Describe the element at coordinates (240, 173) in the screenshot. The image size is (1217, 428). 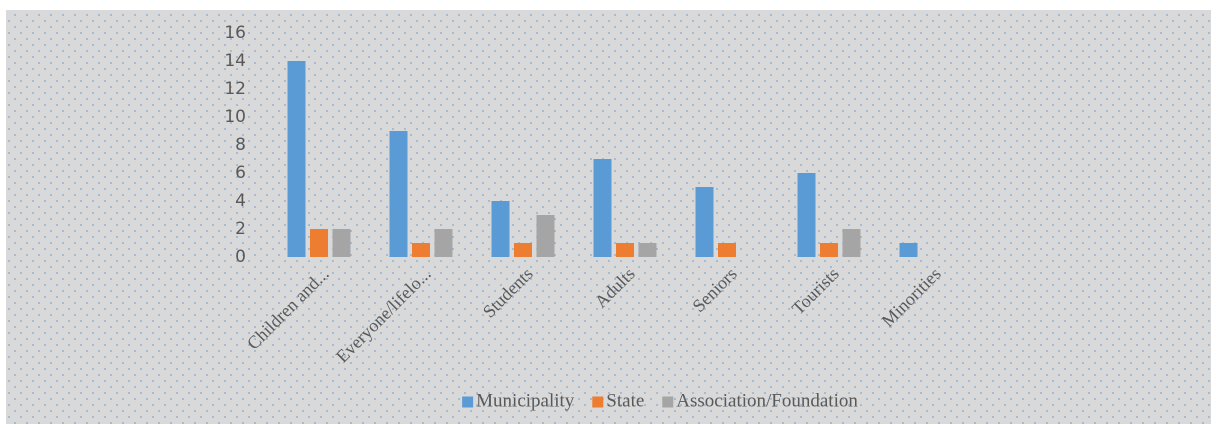
I see `y-tick-label: 6` at that location.